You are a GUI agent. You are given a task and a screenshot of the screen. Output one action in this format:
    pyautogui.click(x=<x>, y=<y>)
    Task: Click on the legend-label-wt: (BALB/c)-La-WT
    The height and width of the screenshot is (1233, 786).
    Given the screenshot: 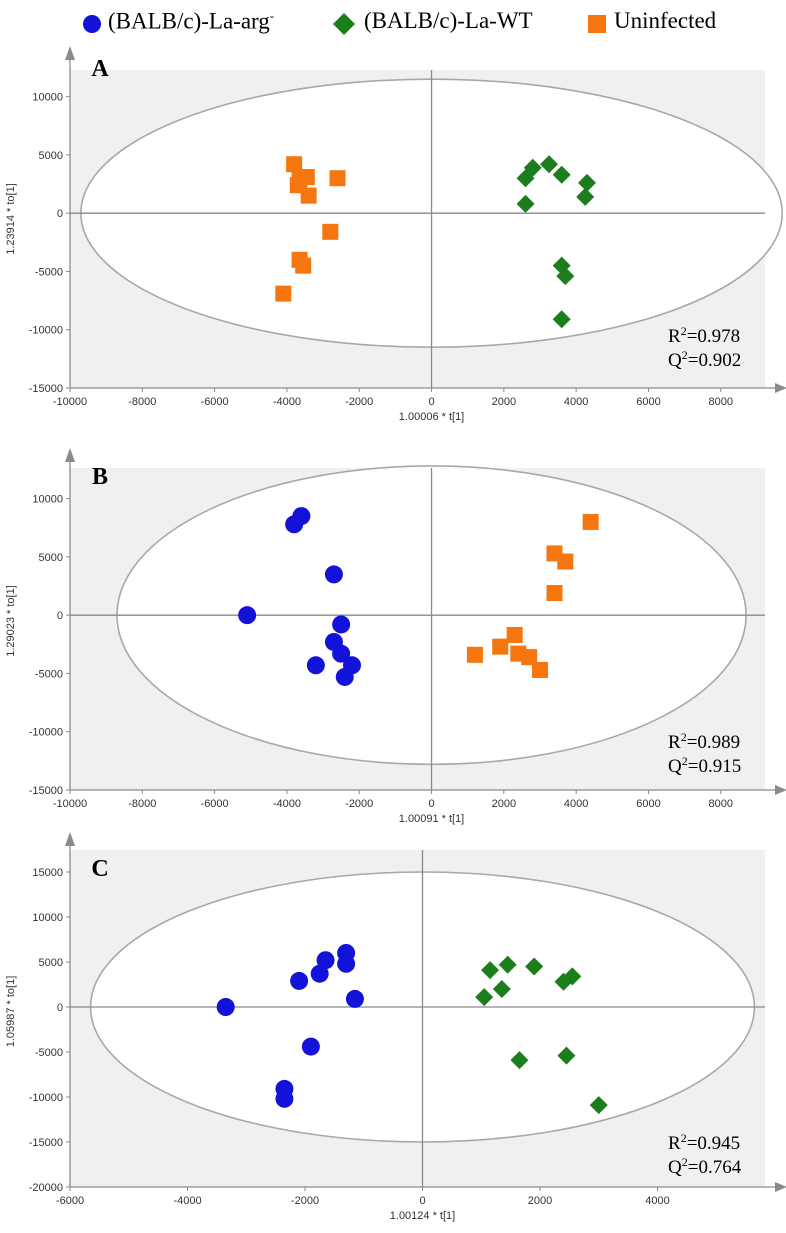 What is the action you would take?
    pyautogui.click(x=448, y=20)
    